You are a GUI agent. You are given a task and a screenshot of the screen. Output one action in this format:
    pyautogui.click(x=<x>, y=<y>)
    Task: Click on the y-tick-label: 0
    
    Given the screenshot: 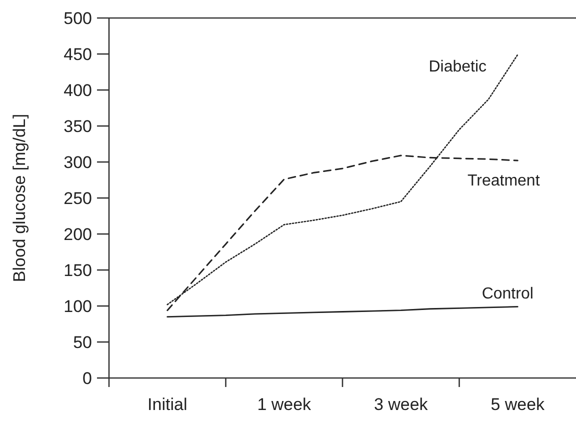 What is the action you would take?
    pyautogui.click(x=87, y=378)
    